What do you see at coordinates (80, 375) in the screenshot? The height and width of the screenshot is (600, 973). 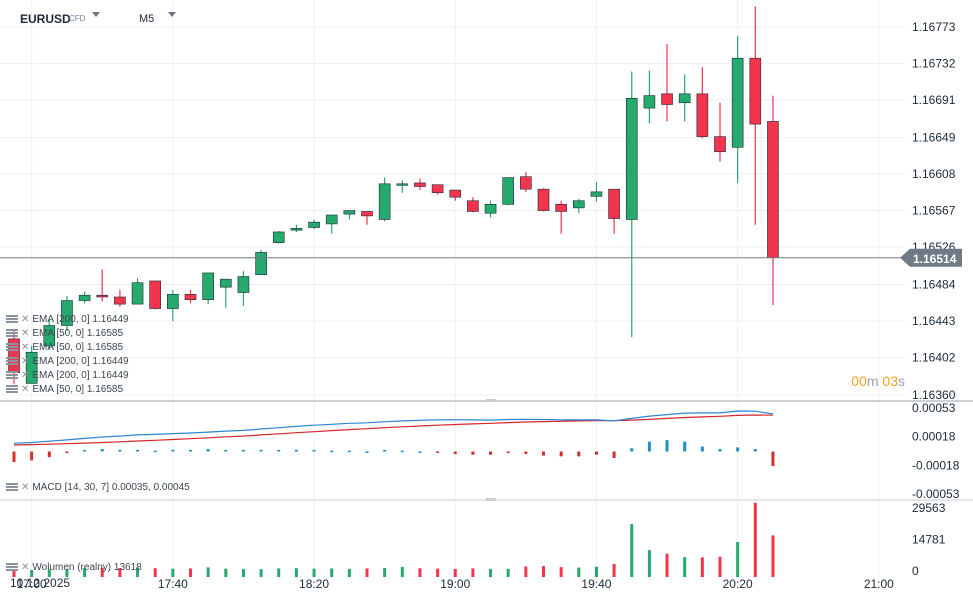 I see `ema-legend-label: EMA [200, 0] 1.16449` at bounding box center [80, 375].